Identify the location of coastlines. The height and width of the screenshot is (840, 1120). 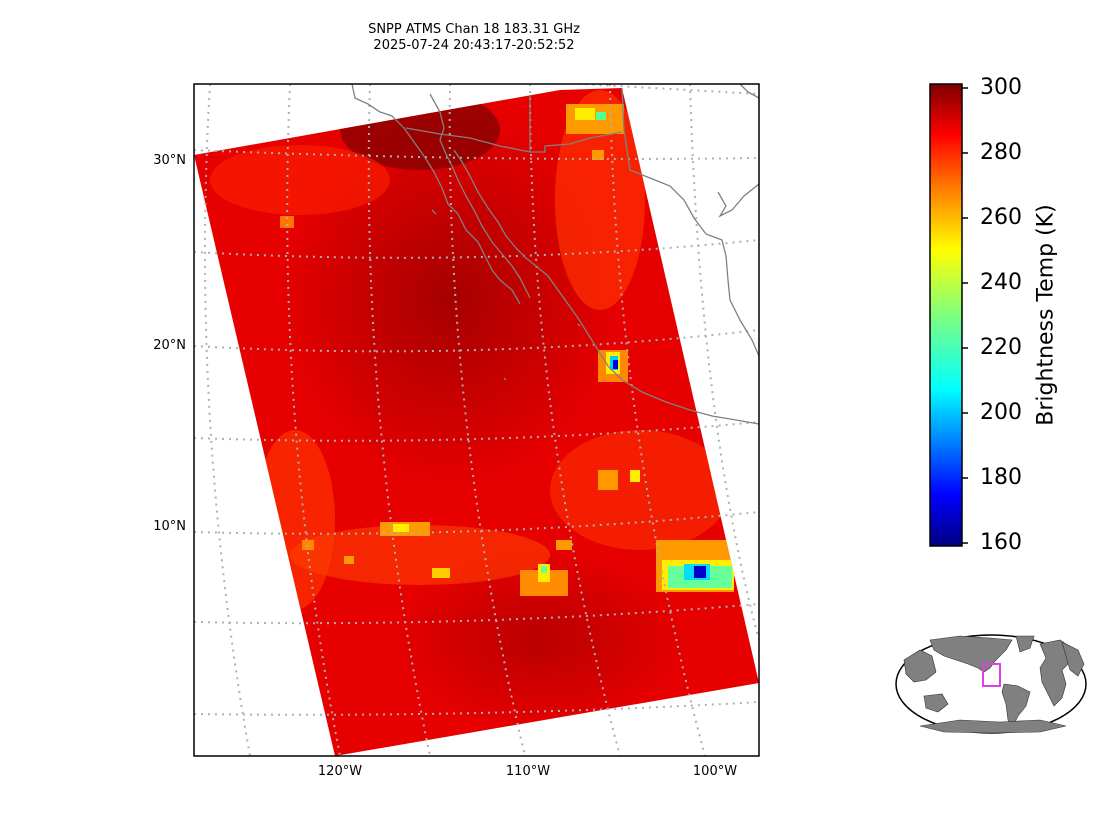
(555, 254).